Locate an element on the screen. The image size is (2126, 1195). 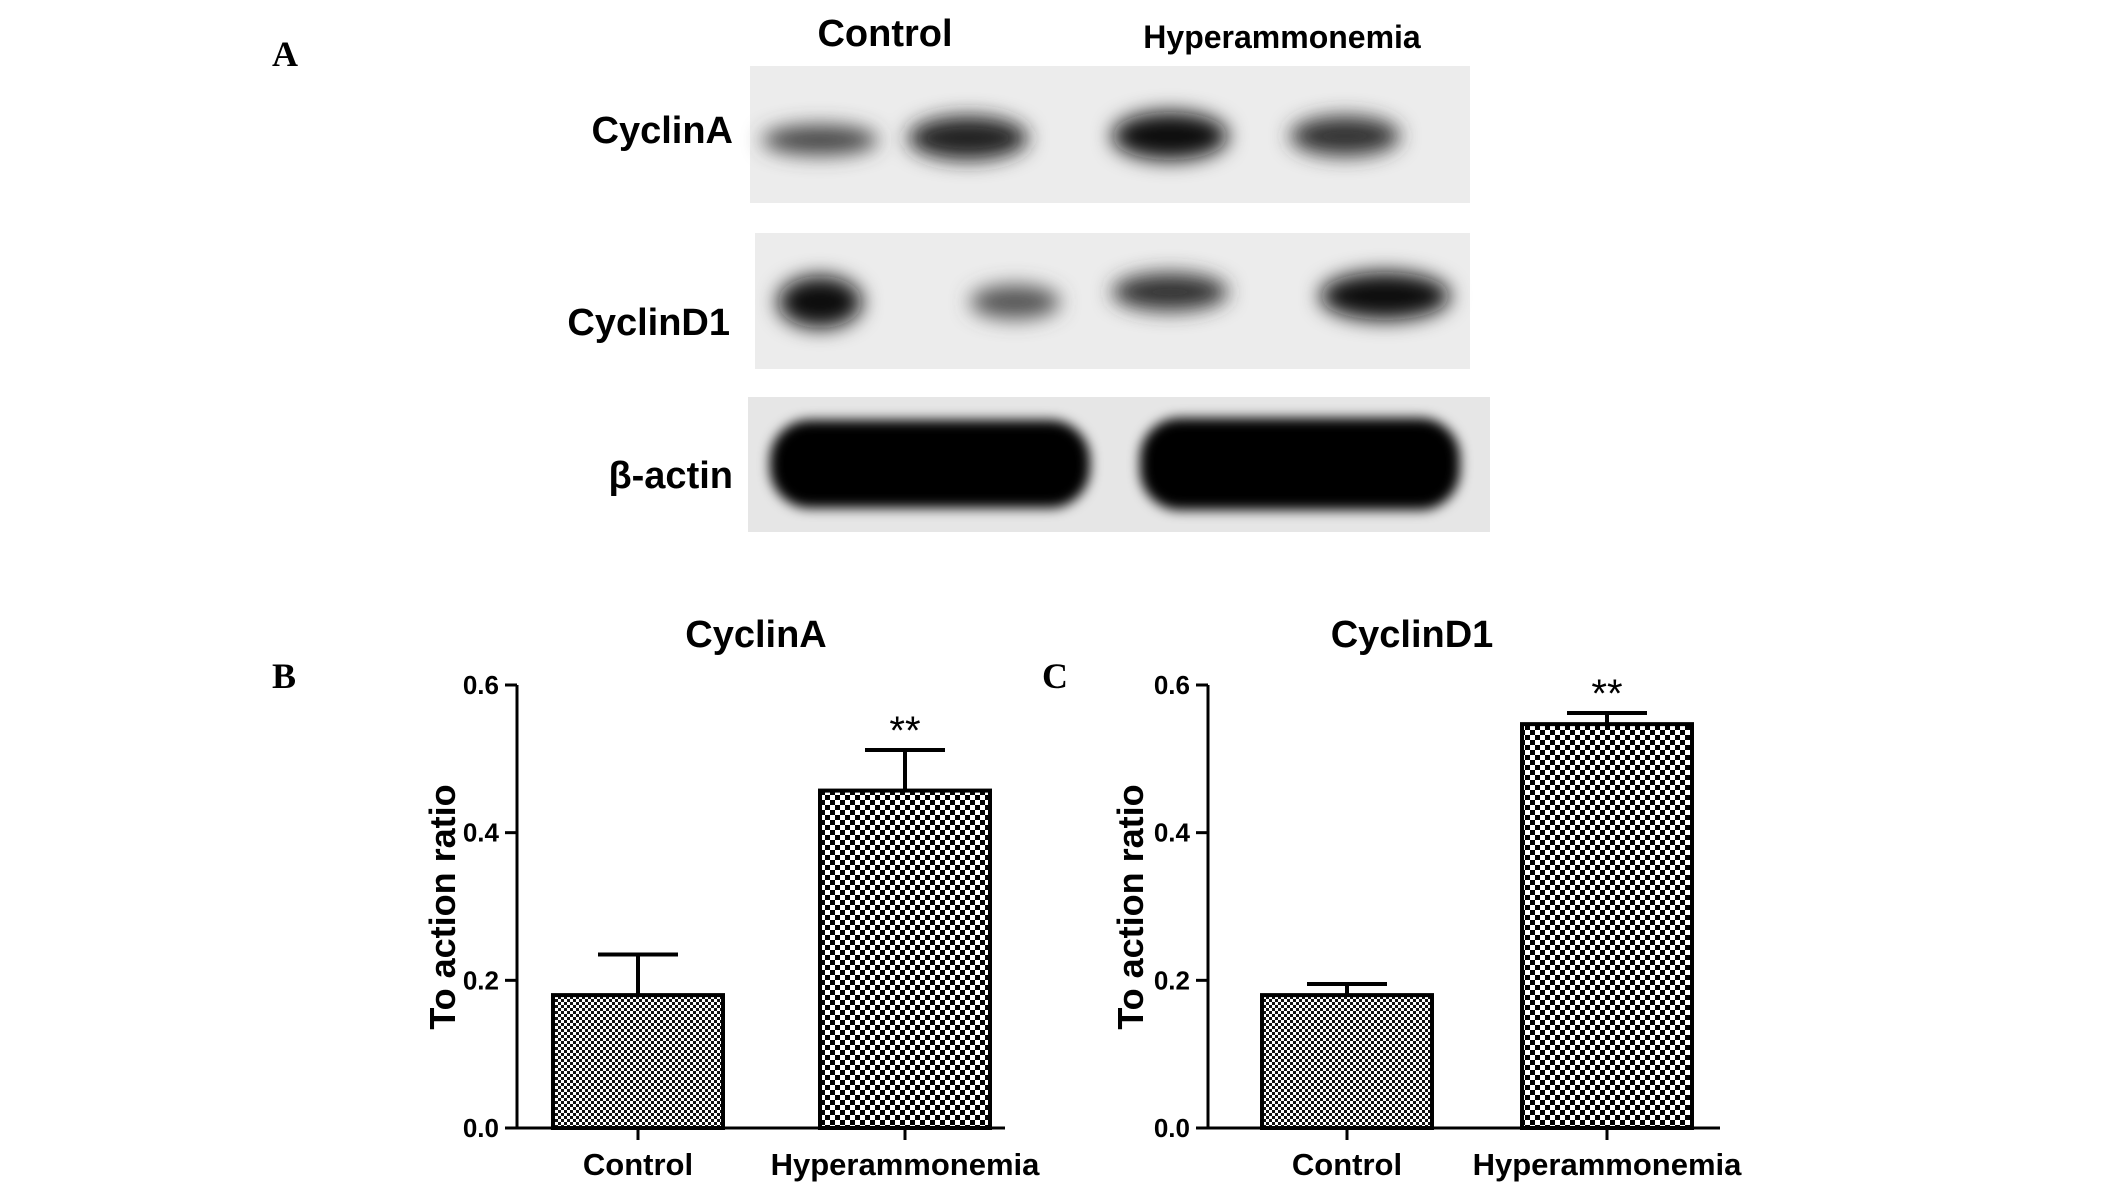
lane-label-hyperammonemia: Hyperammonemia is located at coordinates (1282, 37).